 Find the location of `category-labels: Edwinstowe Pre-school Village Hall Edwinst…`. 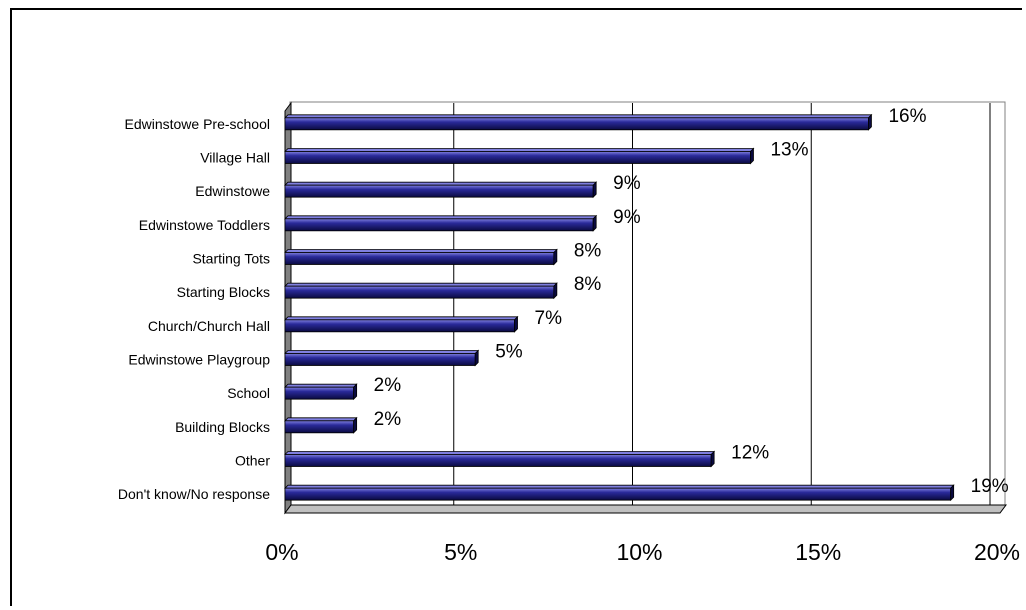

category-labels: Edwinstowe Pre-school Village Hall Edwinst… is located at coordinates (194, 309).